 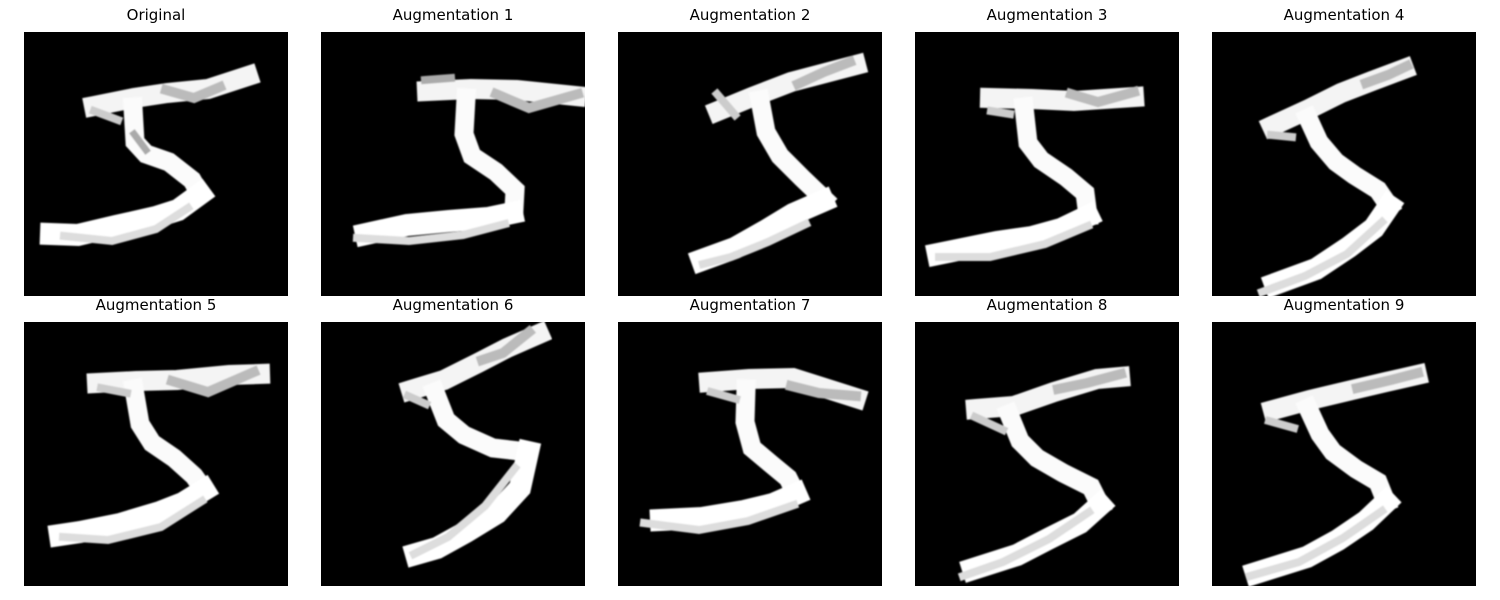 What do you see at coordinates (156, 15) in the screenshot?
I see `panel-title: Original` at bounding box center [156, 15].